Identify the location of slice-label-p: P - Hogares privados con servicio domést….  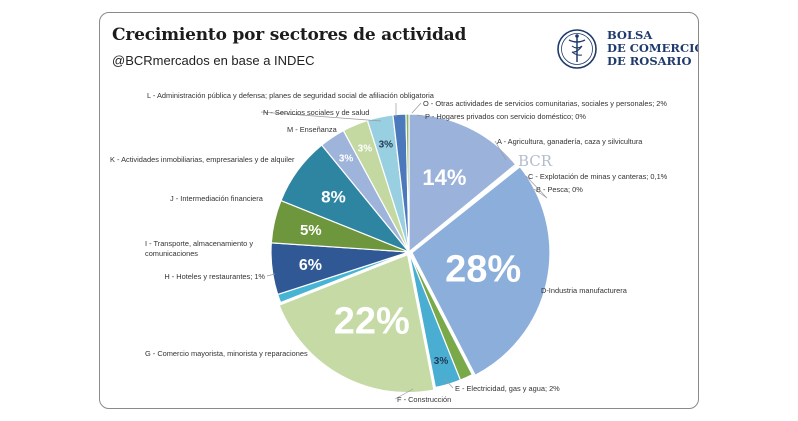
(505, 116).